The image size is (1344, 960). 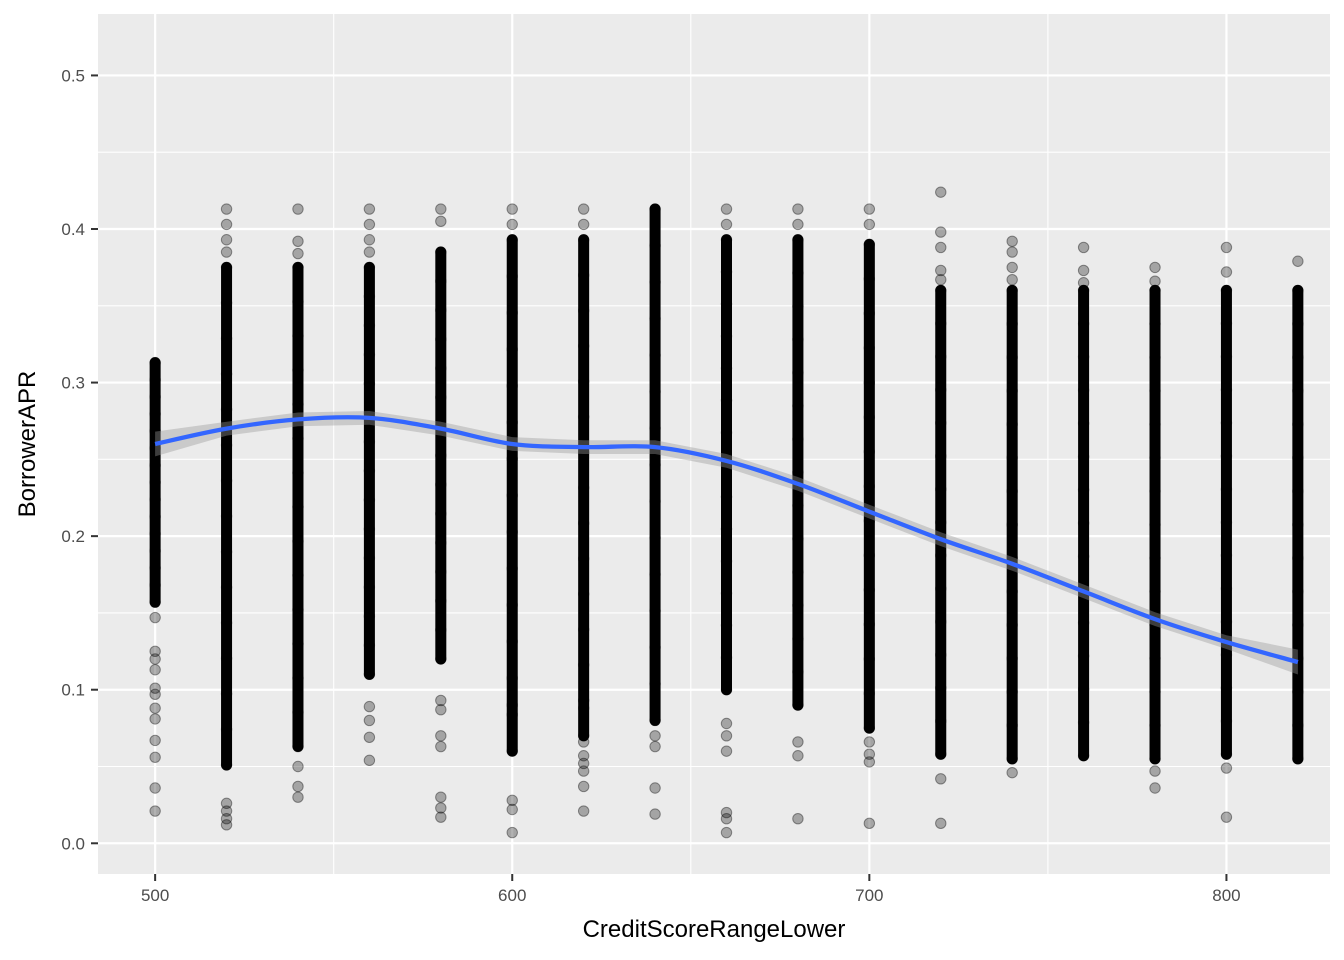 What do you see at coordinates (79, 459) in the screenshot?
I see `y-axis: 0.0 0.1 0.2 0.3 0.4 0.5` at bounding box center [79, 459].